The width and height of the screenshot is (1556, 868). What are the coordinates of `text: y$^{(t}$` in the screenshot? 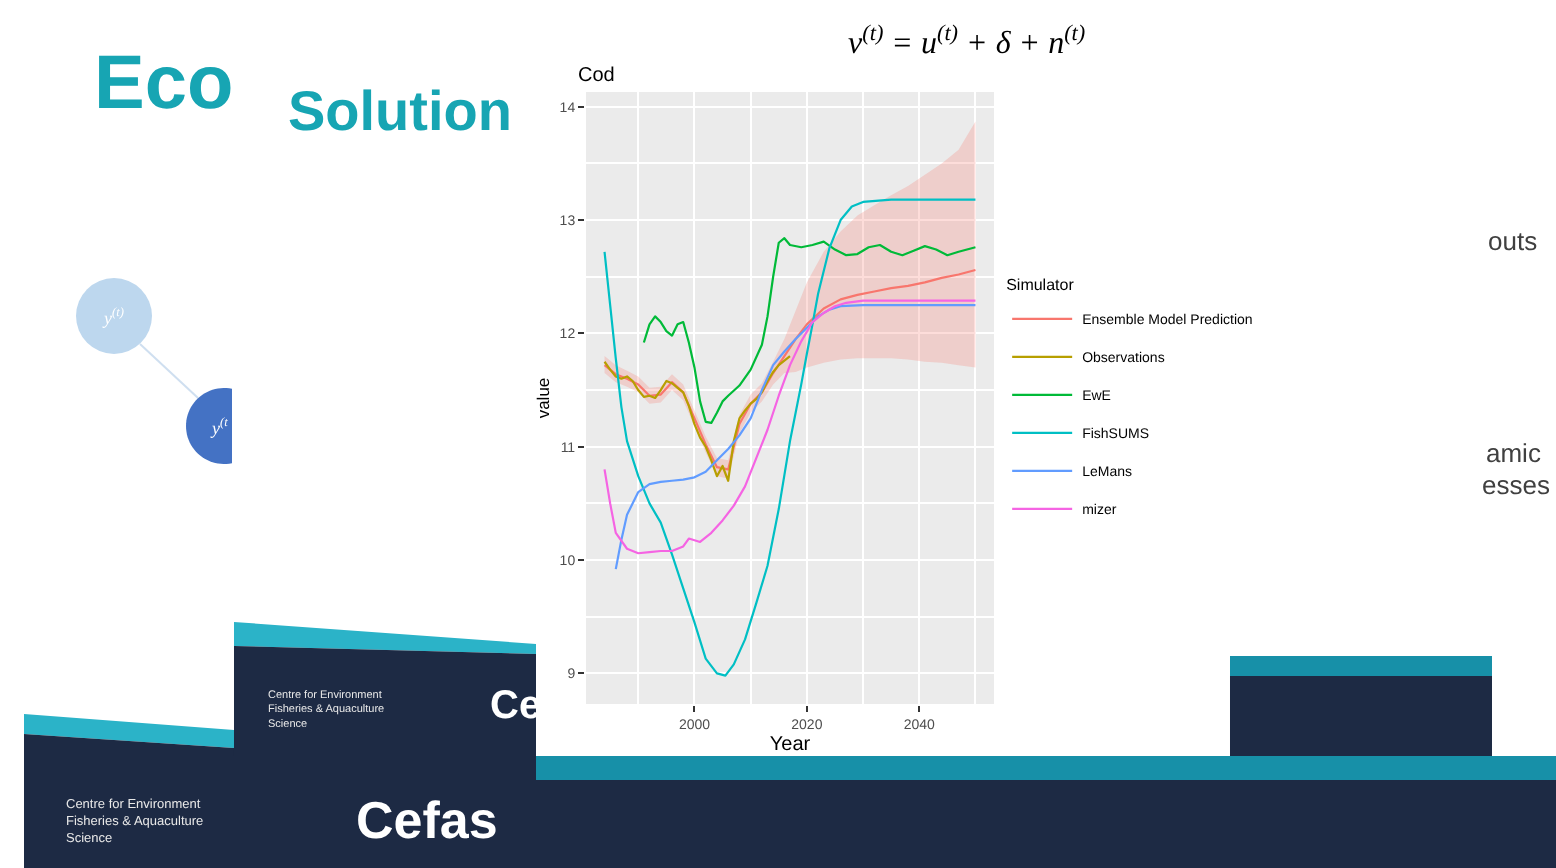 It's located at (219, 427).